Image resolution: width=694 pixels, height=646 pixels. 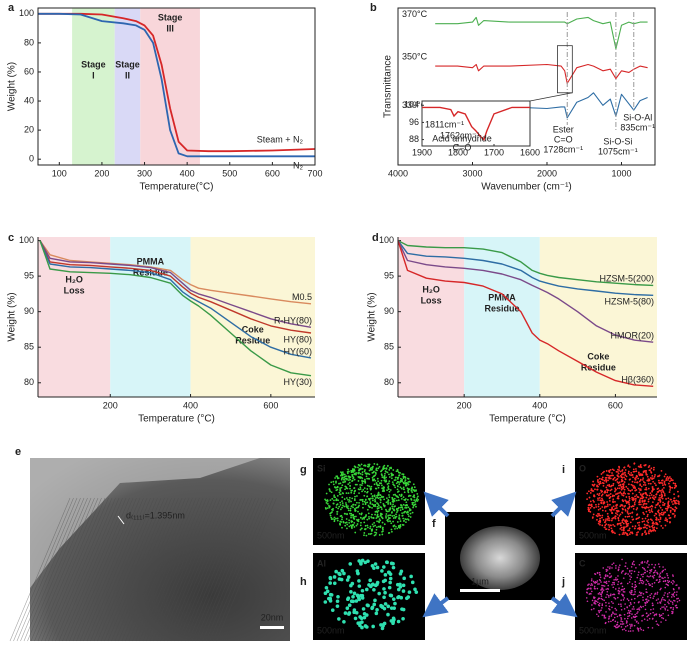 What do you see at coordinates (253, 329) in the screenshot?
I see `region-label: Coke` at bounding box center [253, 329].